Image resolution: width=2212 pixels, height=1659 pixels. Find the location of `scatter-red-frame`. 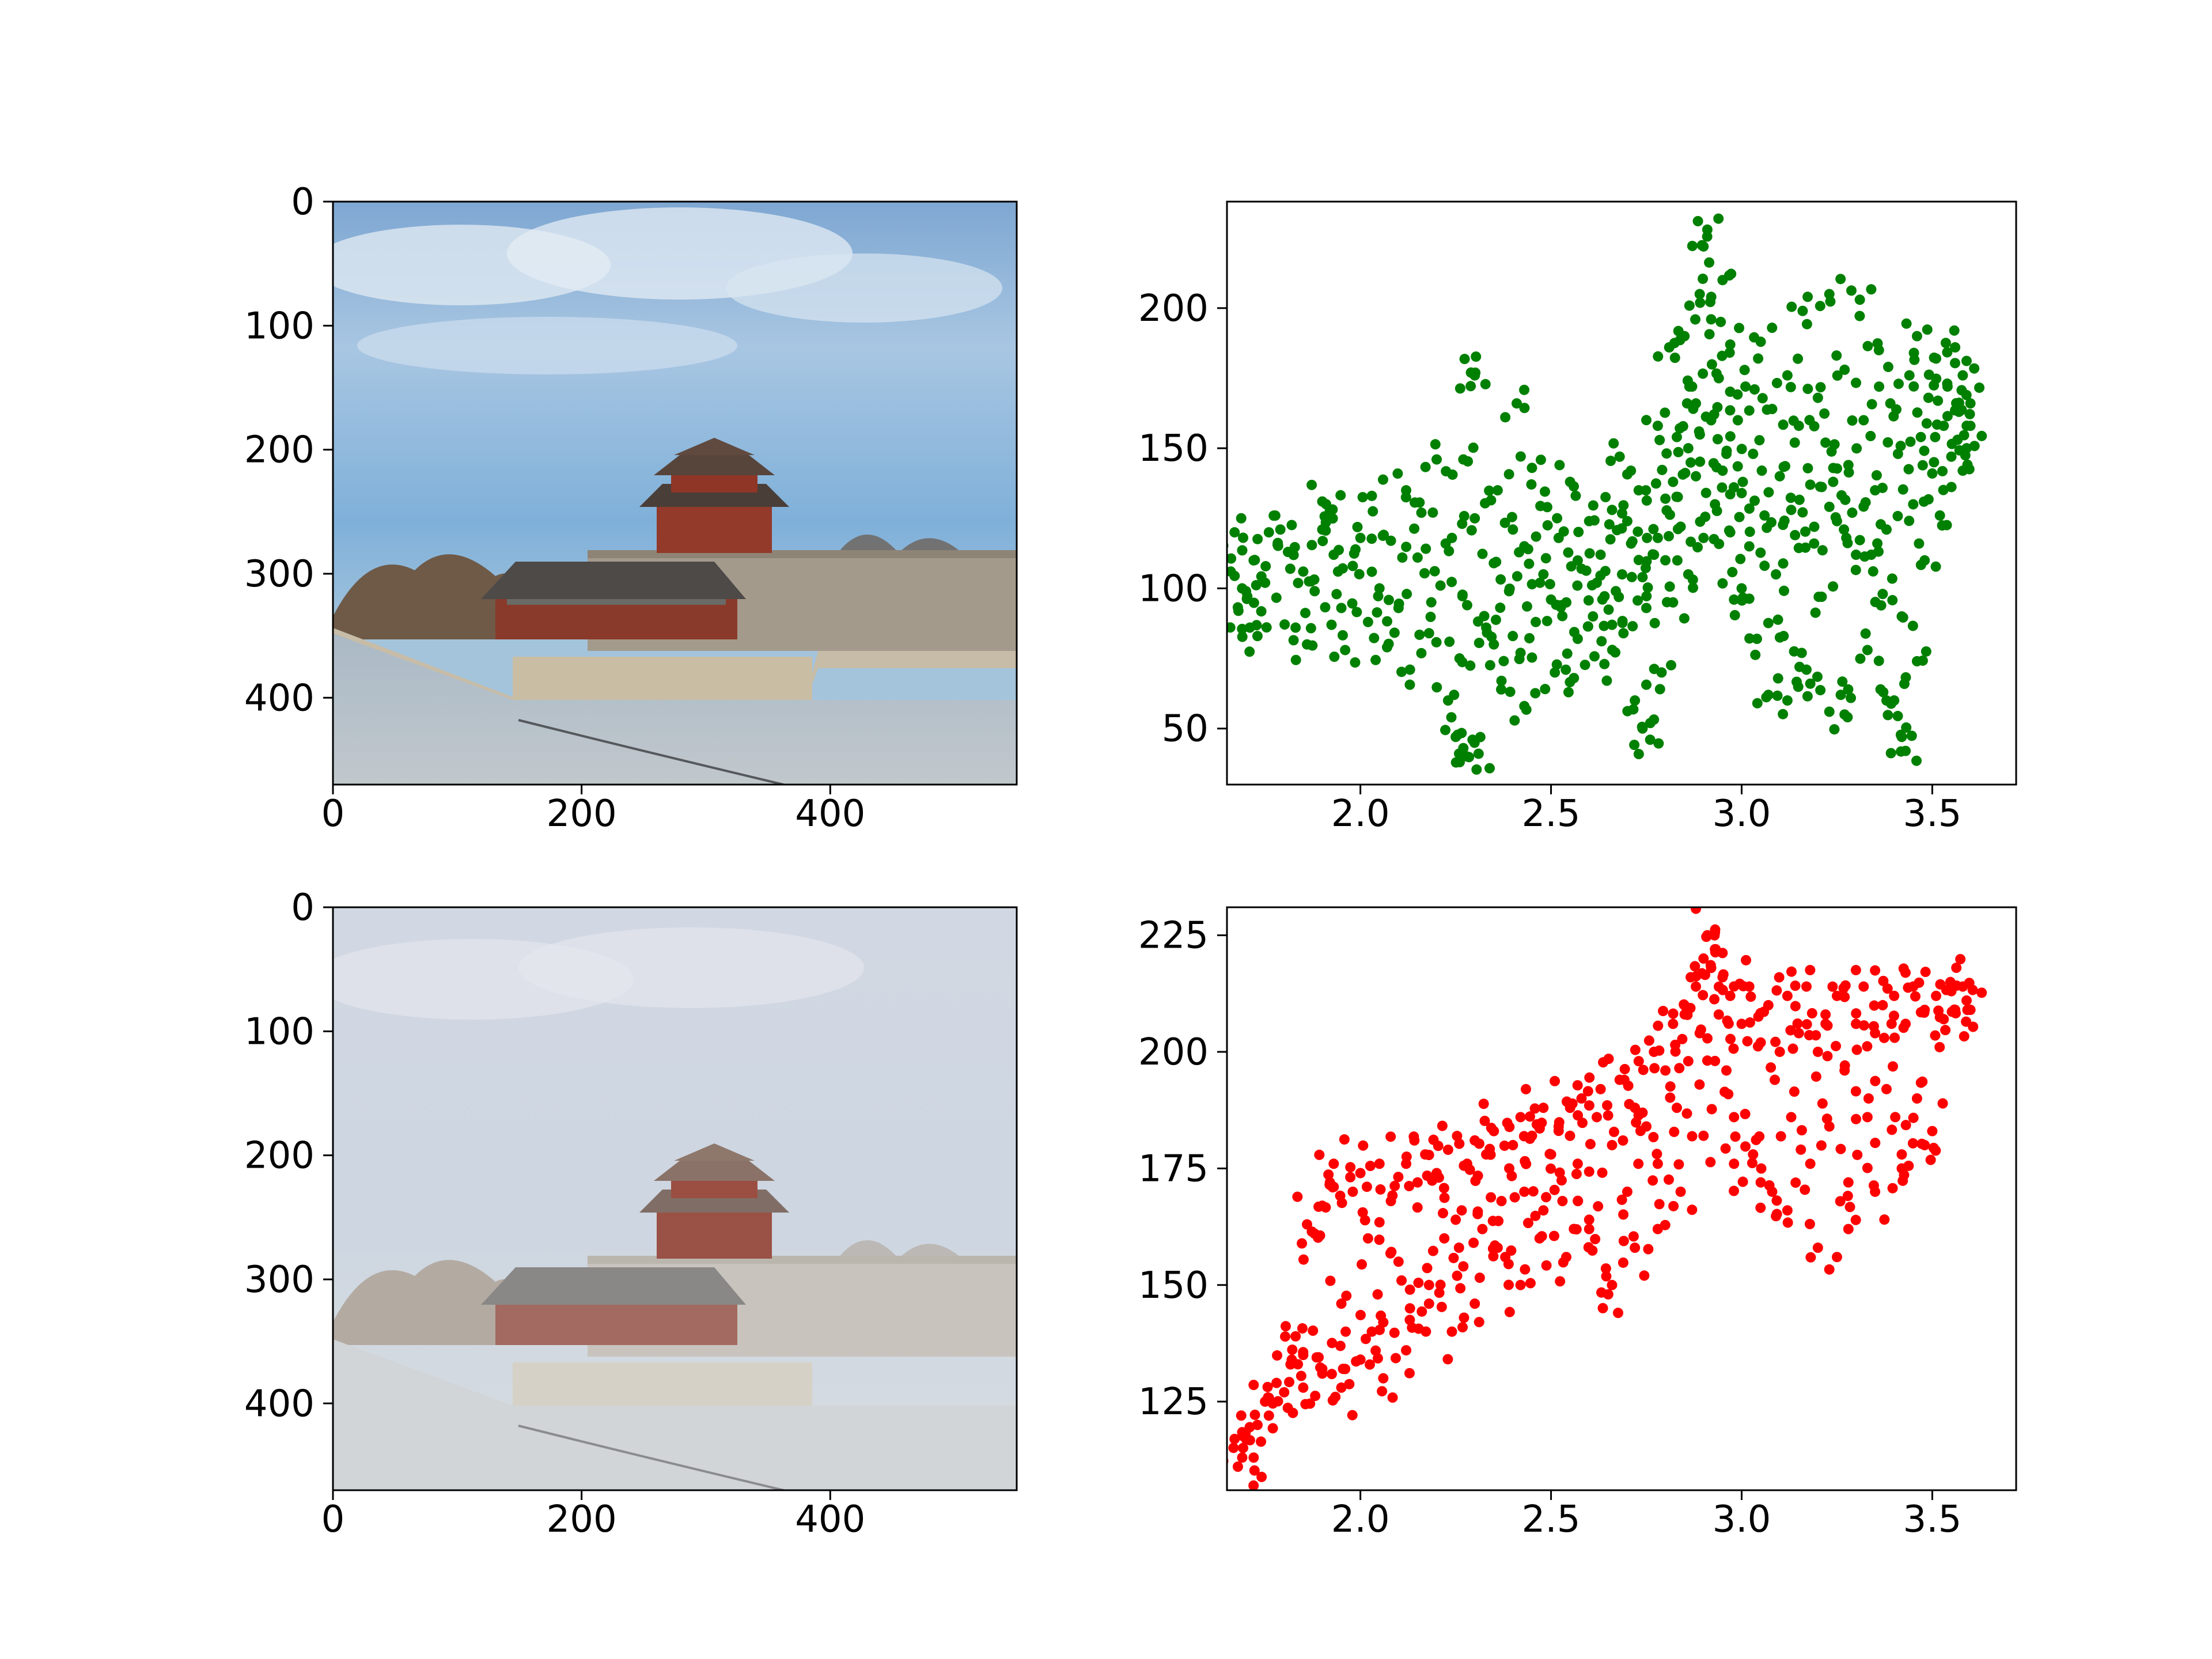

scatter-red-frame is located at coordinates (1621, 1198).